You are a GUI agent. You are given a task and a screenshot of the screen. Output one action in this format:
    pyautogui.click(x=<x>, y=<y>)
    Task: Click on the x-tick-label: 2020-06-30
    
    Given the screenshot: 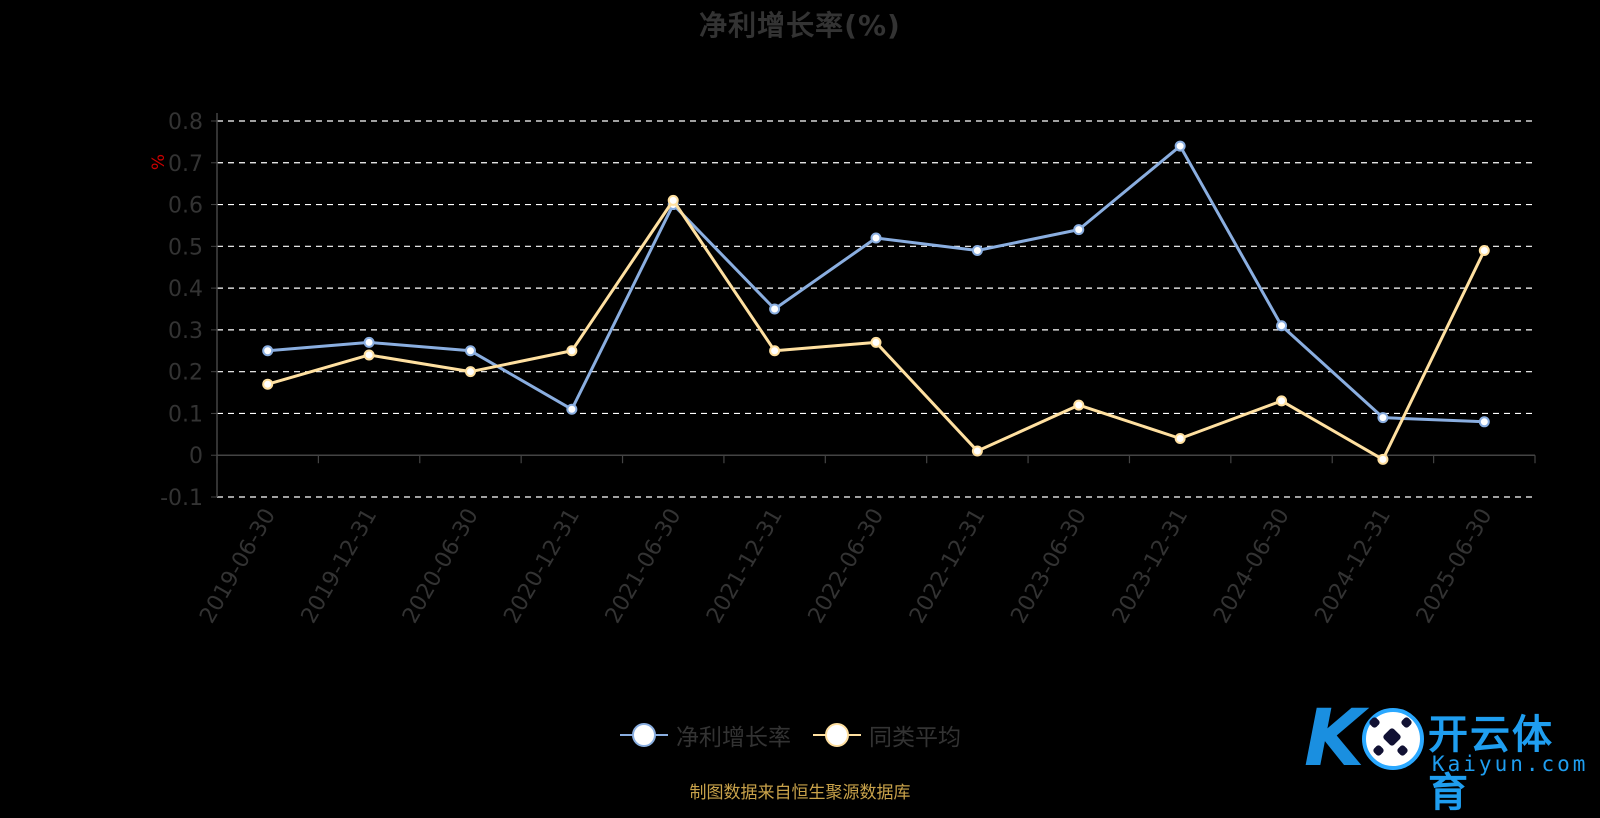 What is the action you would take?
    pyautogui.click(x=441, y=566)
    